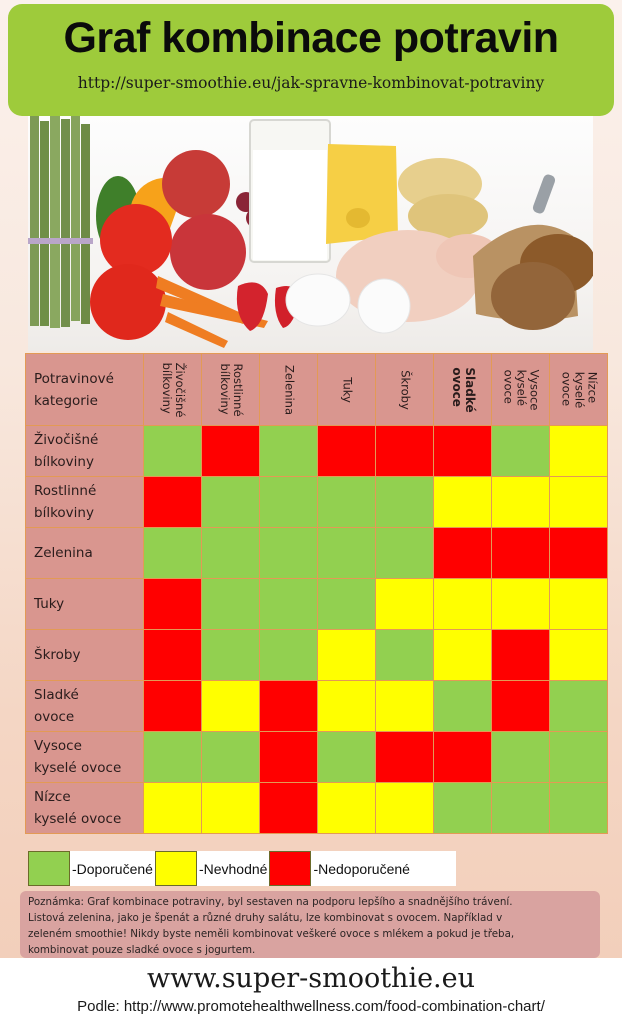  I want to click on row-header: Zelenina, so click(84, 553).